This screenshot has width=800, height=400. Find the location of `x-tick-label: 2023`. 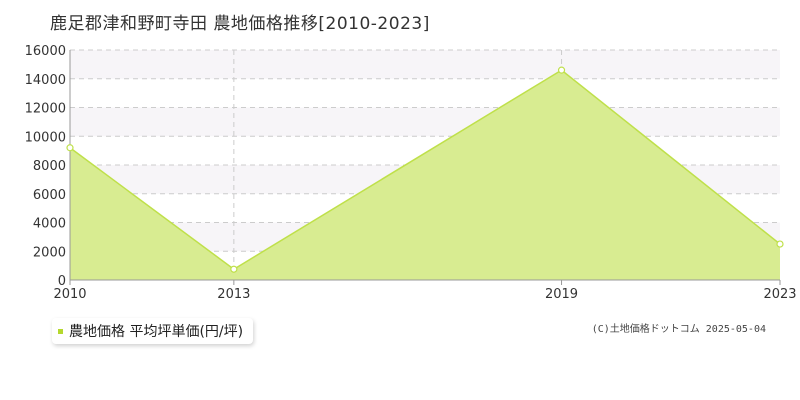

x-tick-label: 2023 is located at coordinates (779, 294).